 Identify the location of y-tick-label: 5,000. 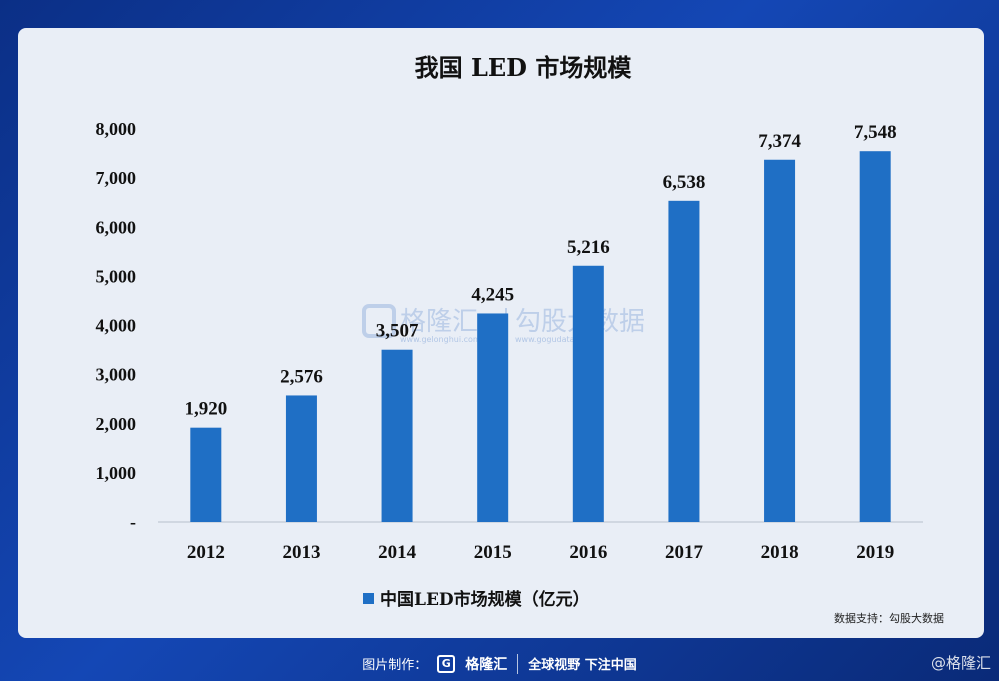
(116, 276).